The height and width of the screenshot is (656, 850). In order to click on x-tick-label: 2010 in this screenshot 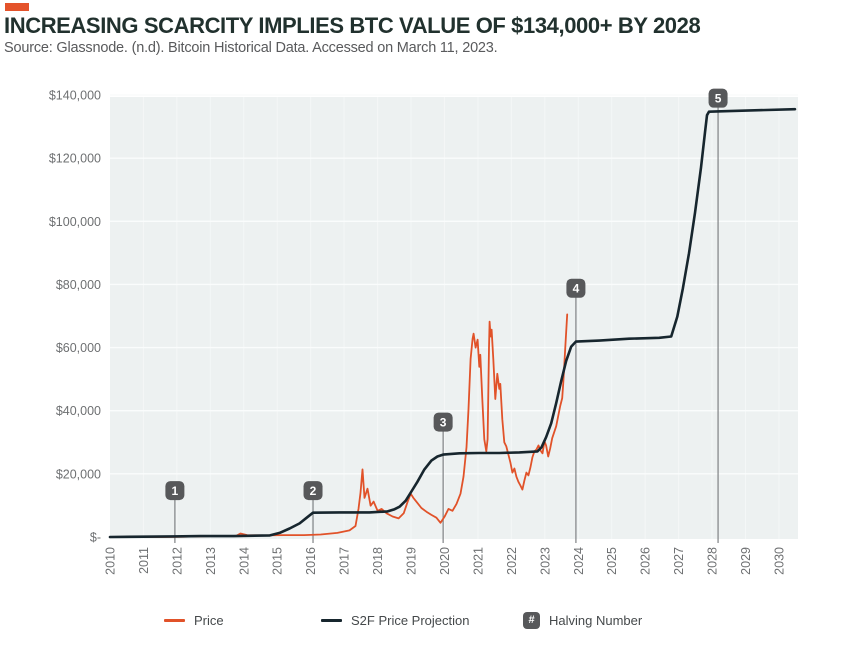, I will do `click(111, 561)`.